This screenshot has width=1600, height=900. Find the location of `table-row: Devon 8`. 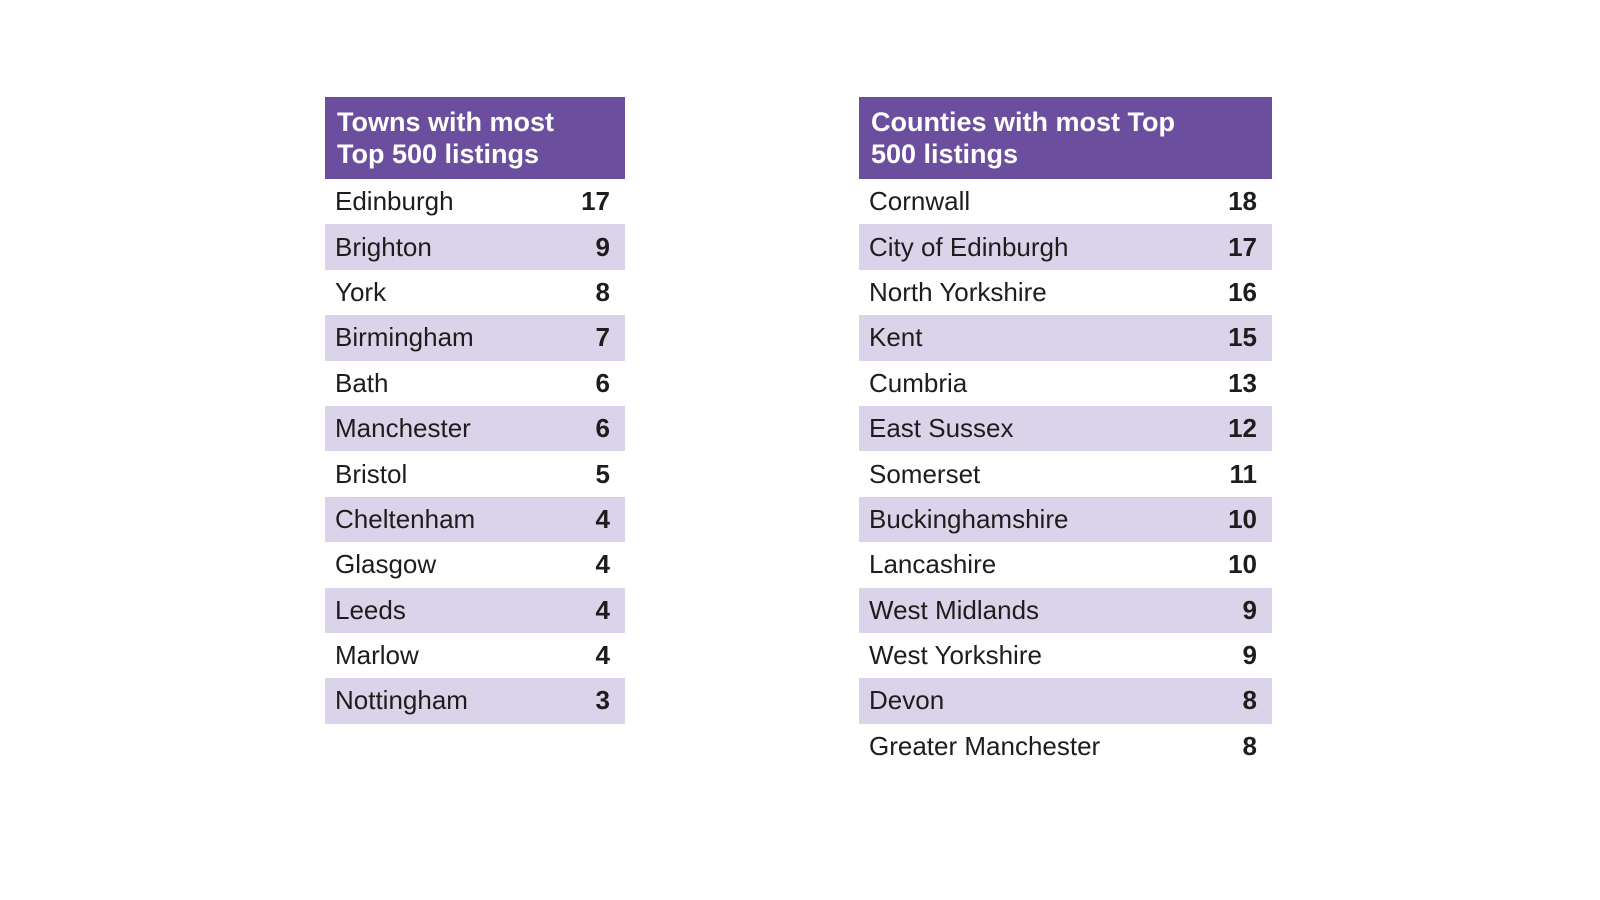

table-row: Devon 8 is located at coordinates (1065, 701).